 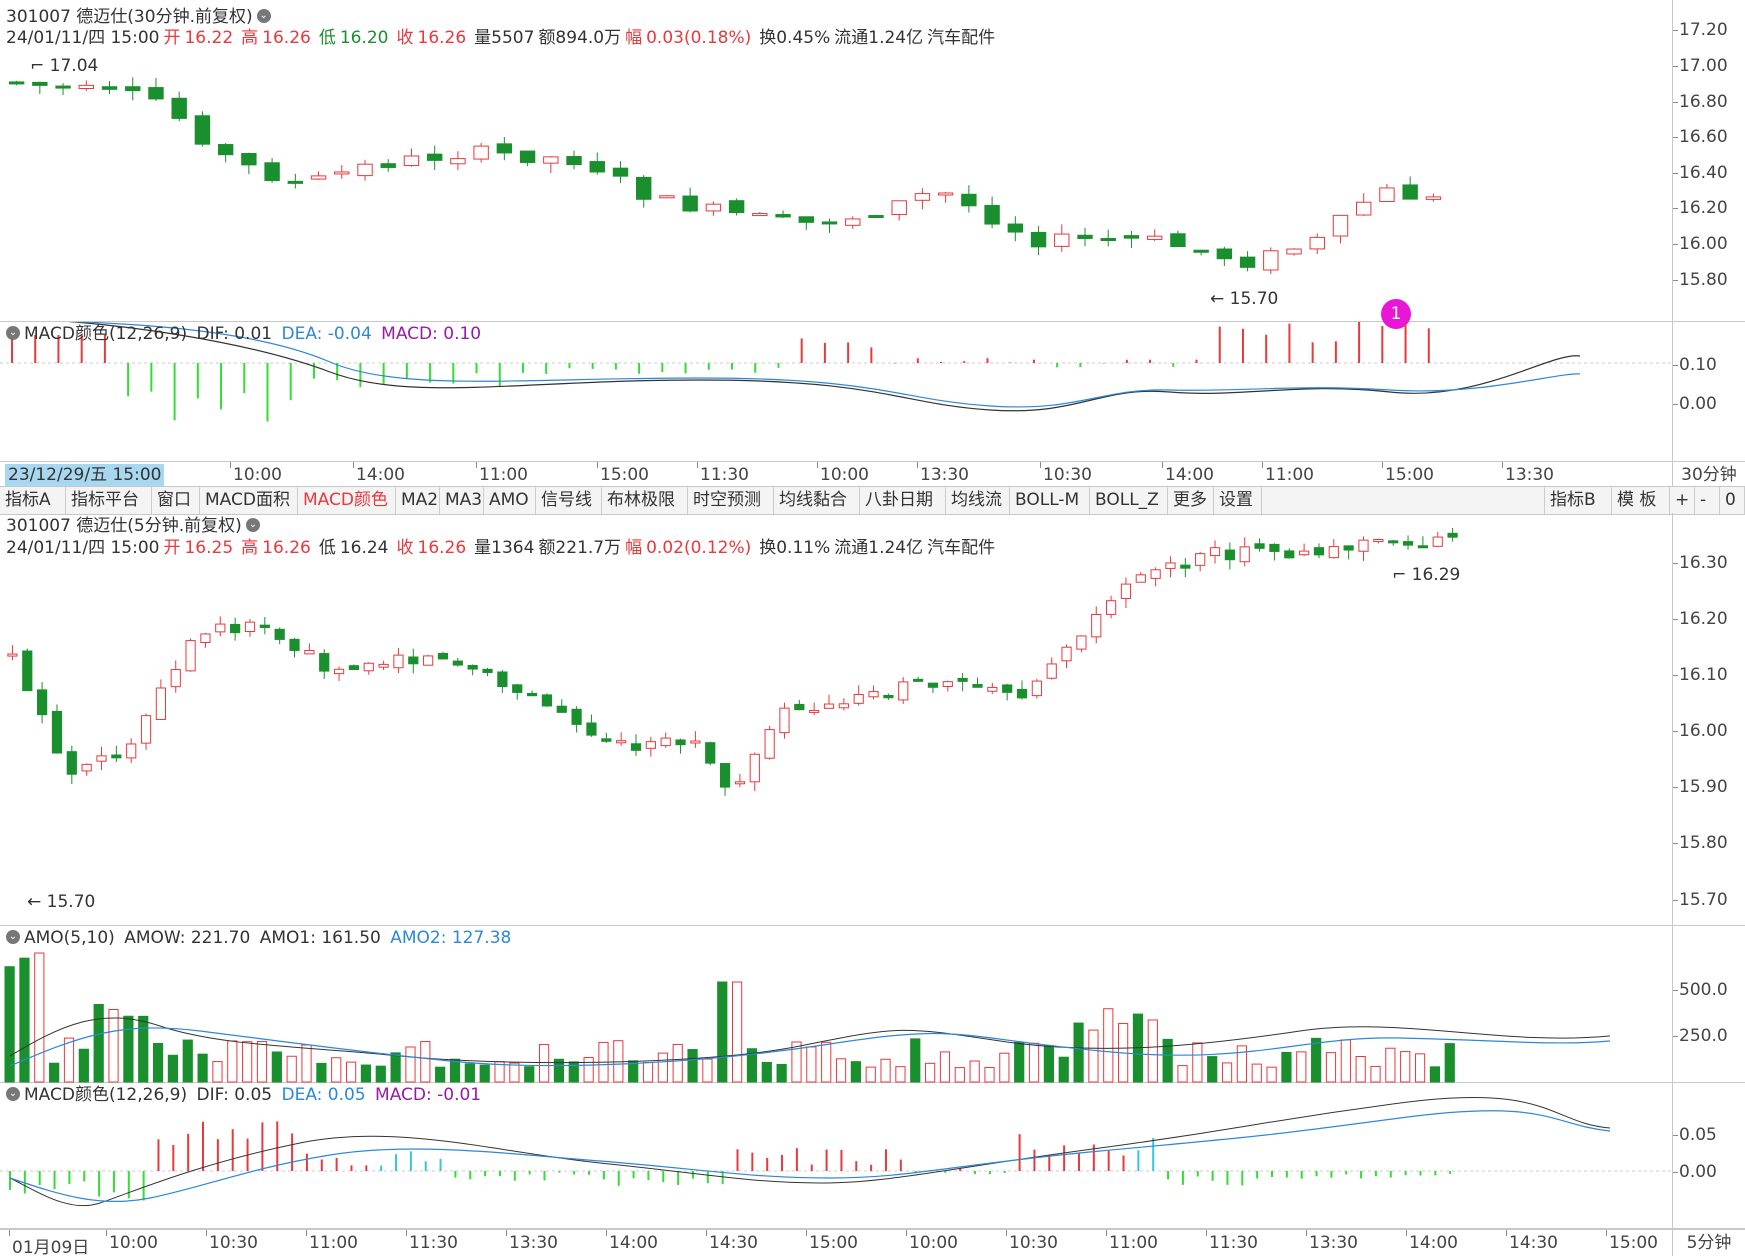 I want to click on toolbar-item: 设置, so click(x=1238, y=500).